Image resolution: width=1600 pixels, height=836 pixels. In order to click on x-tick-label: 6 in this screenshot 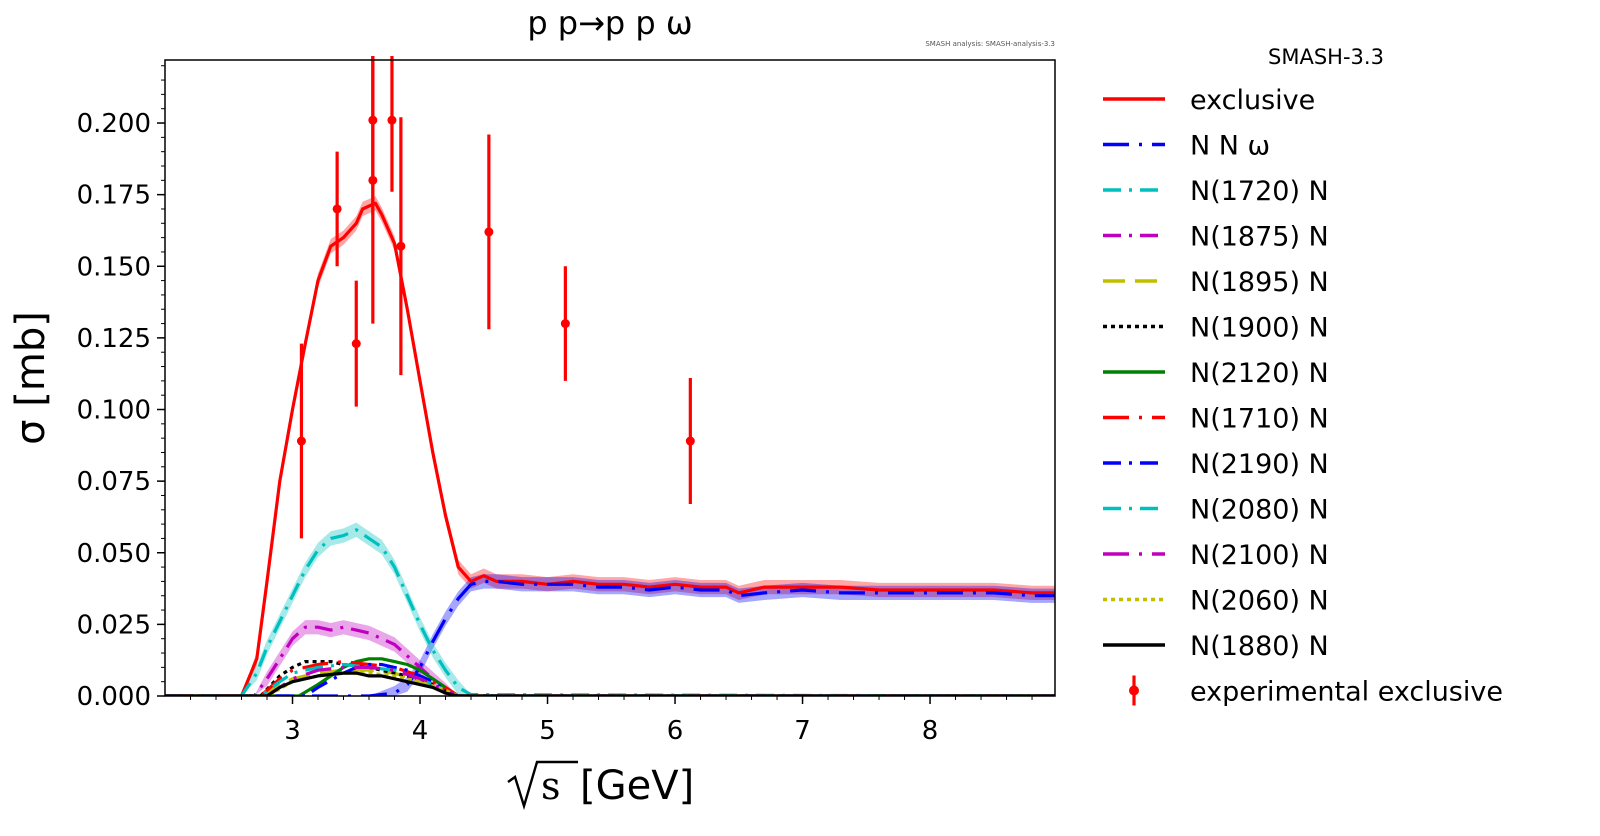, I will do `click(675, 731)`.